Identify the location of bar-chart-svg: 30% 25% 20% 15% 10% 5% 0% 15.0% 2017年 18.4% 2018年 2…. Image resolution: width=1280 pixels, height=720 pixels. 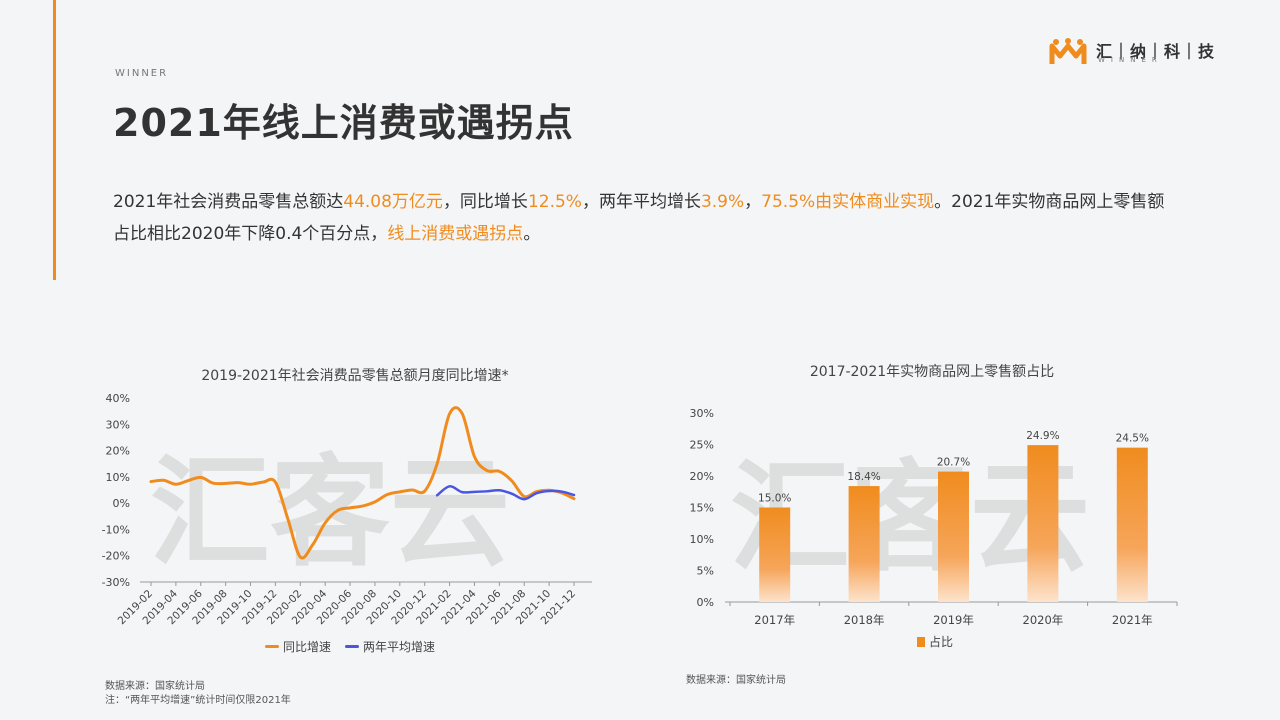
(934, 517).